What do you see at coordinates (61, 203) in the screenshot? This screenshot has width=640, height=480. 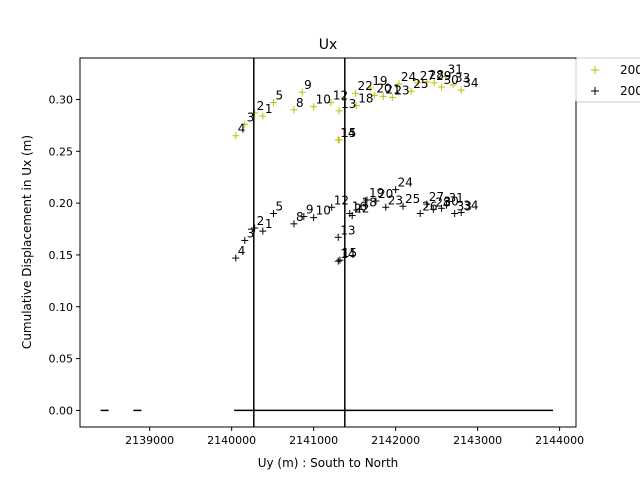 I see `y-tick-label: 0.20` at bounding box center [61, 203].